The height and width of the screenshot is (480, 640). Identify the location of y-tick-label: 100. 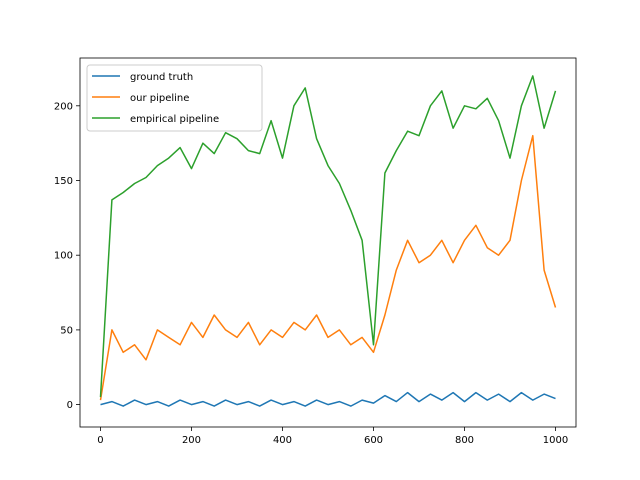
(63, 256).